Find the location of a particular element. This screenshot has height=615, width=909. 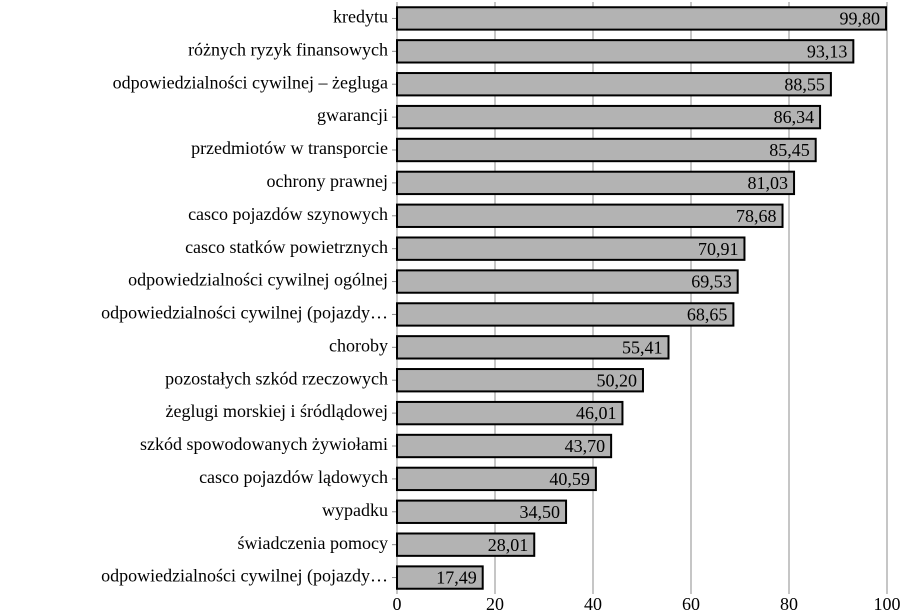

x-tick-label: 0 is located at coordinates (397, 604).